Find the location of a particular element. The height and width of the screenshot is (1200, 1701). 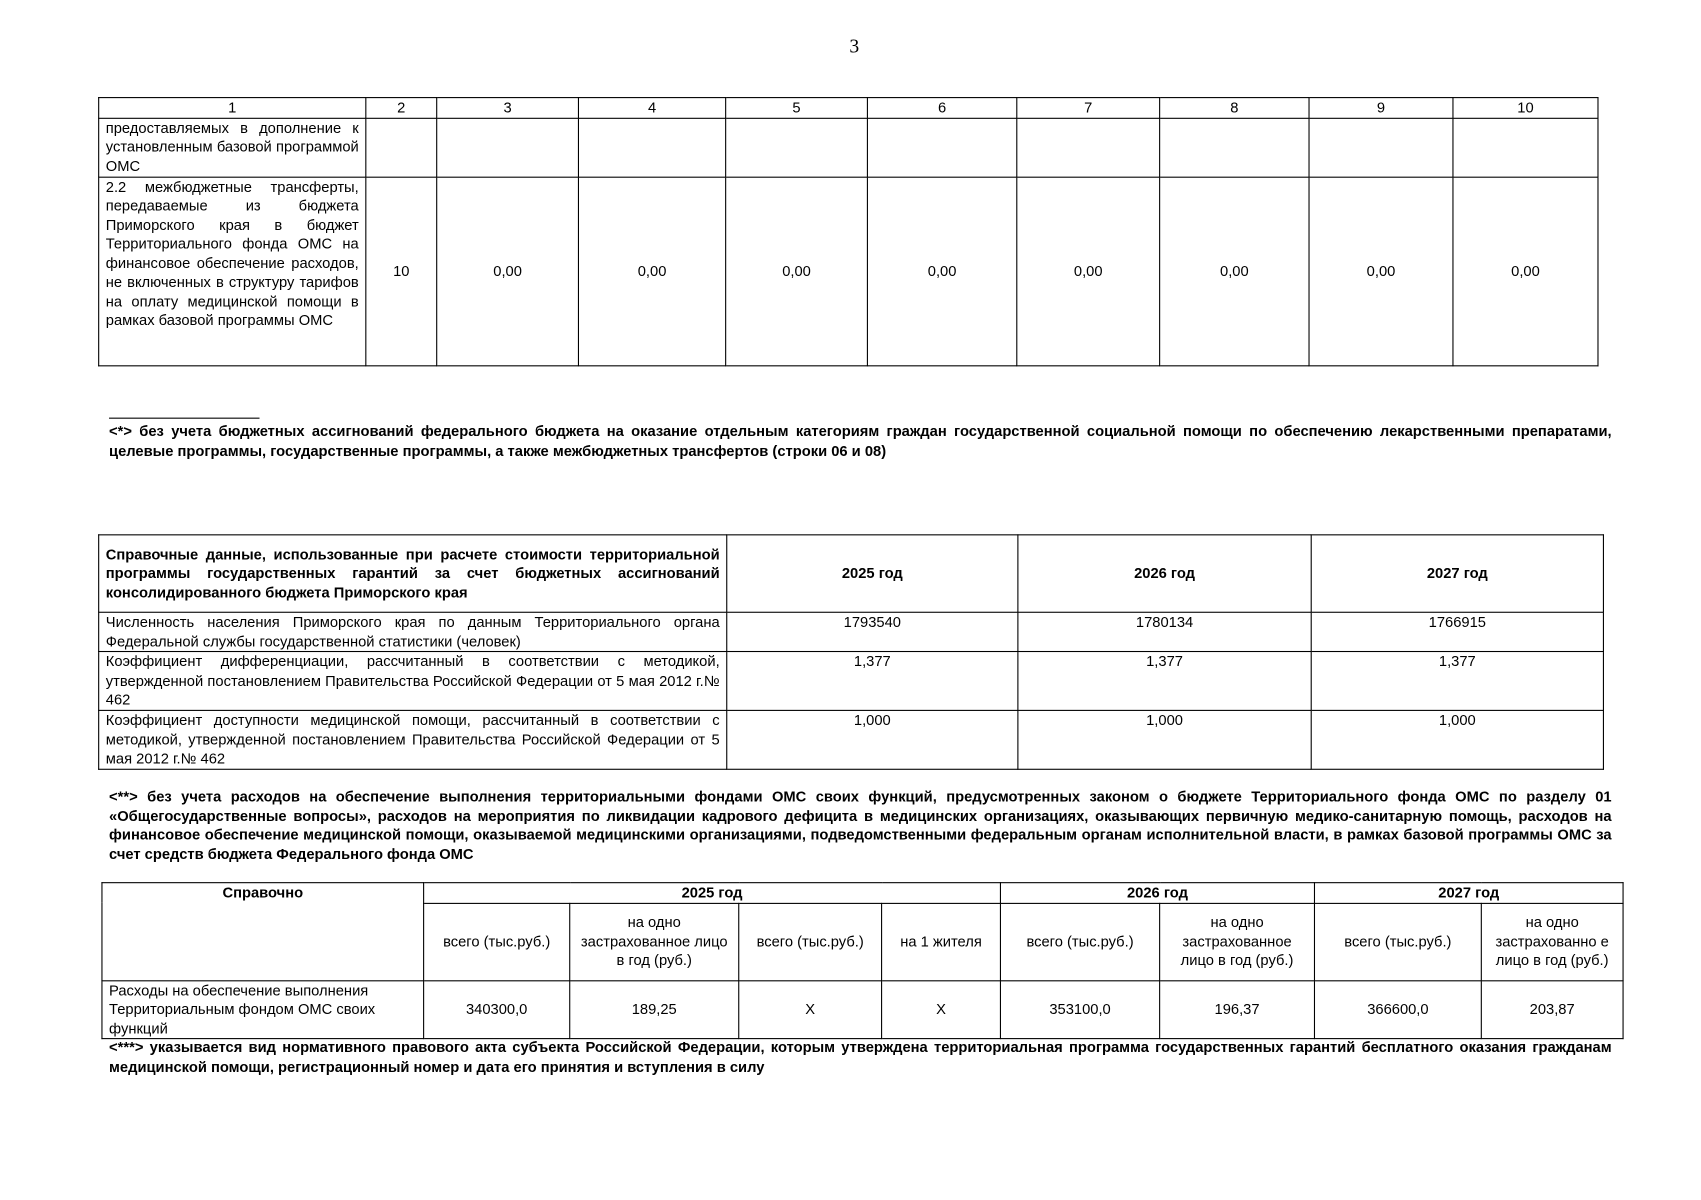

cell: 1766915 is located at coordinates (1457, 632).